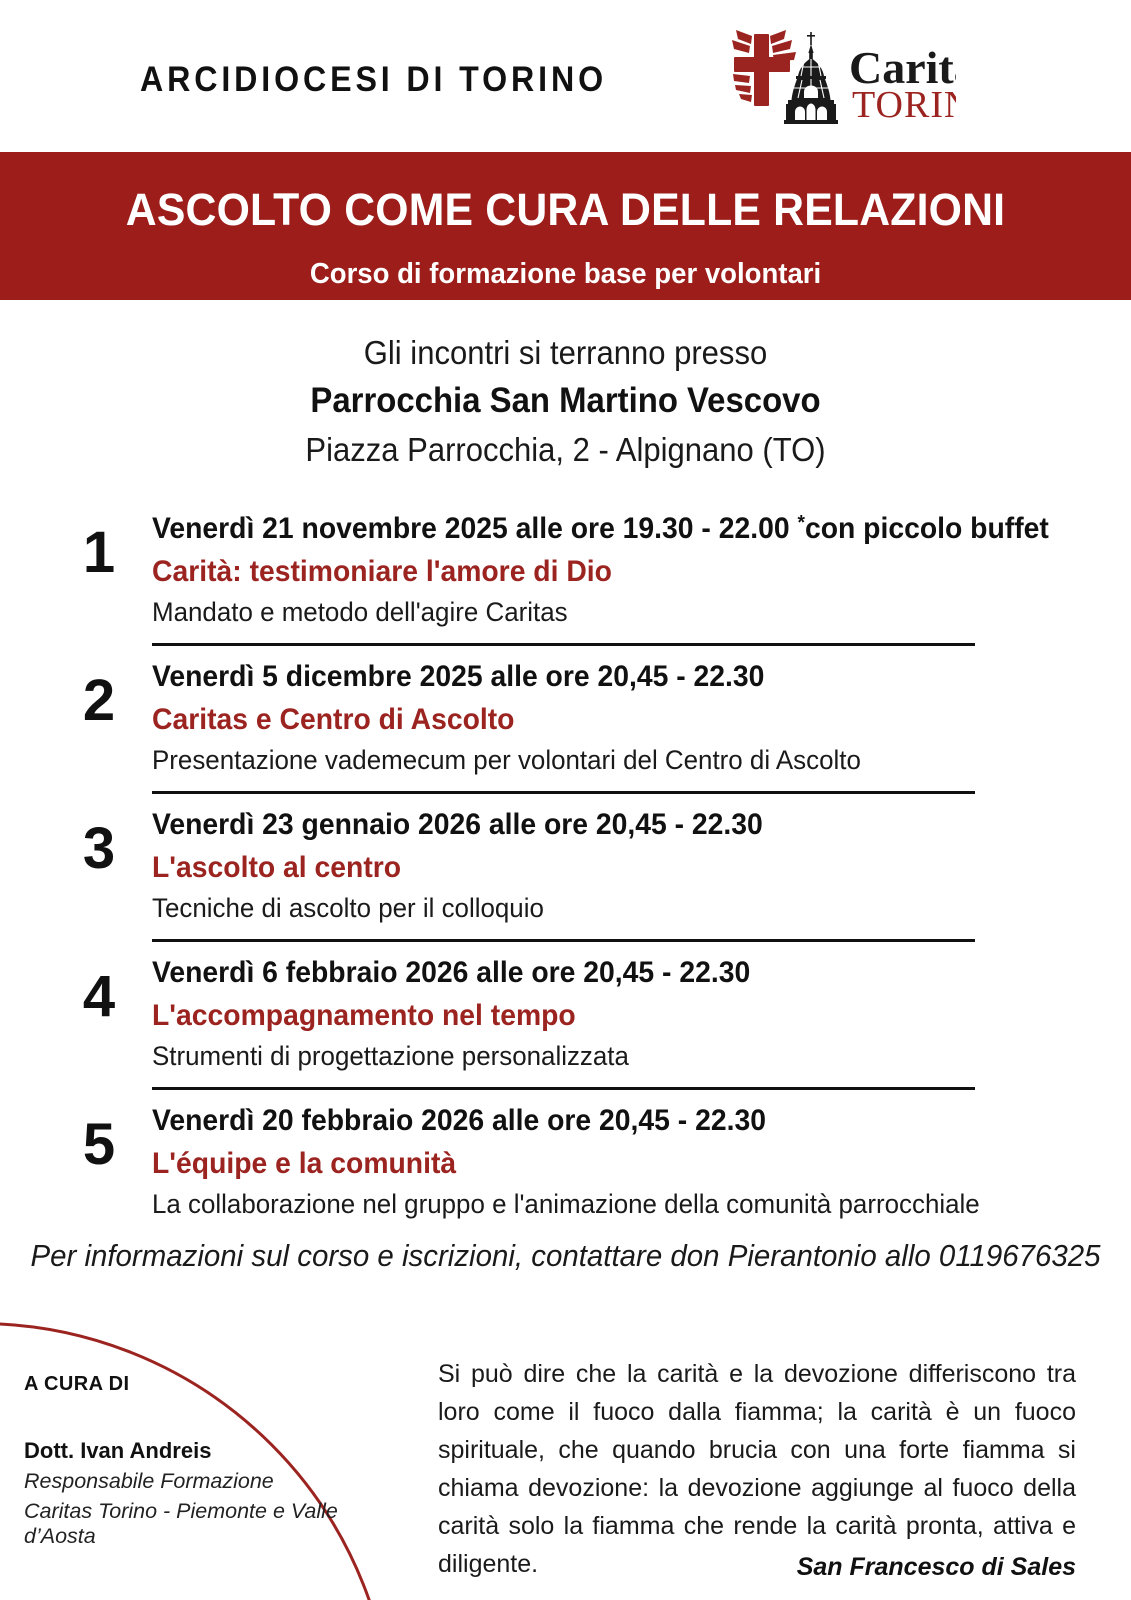 The width and height of the screenshot is (1131, 1600). Describe the element at coordinates (99, 700) in the screenshot. I see `session-number: 2` at that location.